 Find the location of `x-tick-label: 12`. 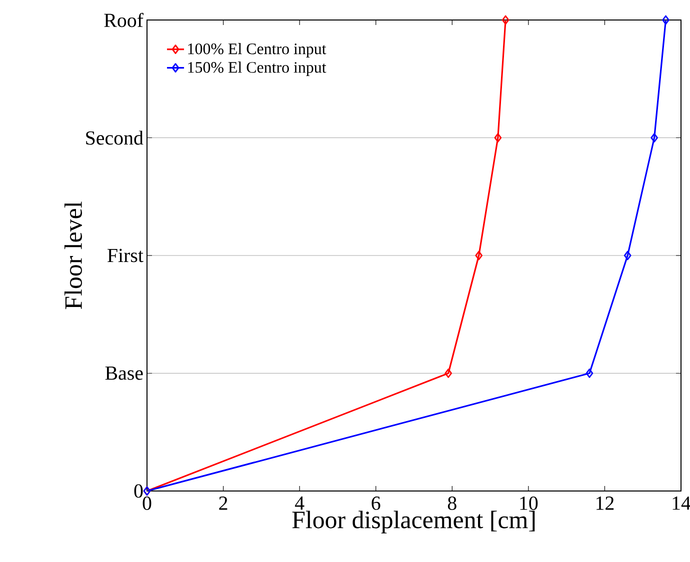

x-tick-label: 12 is located at coordinates (605, 503).